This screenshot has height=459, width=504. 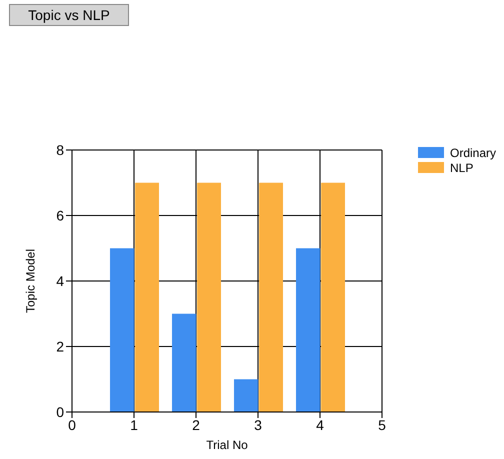 What do you see at coordinates (134, 424) in the screenshot?
I see `x-tick-label: 1` at bounding box center [134, 424].